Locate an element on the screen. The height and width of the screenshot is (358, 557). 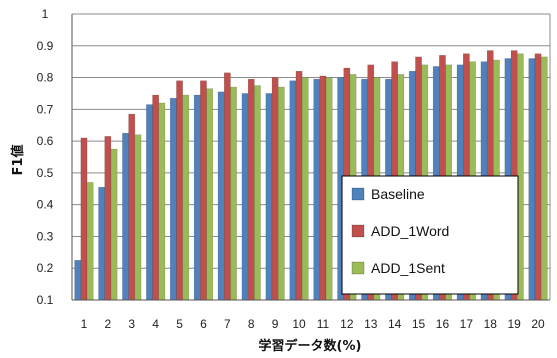
x-tick-label: 18 is located at coordinates (491, 324).